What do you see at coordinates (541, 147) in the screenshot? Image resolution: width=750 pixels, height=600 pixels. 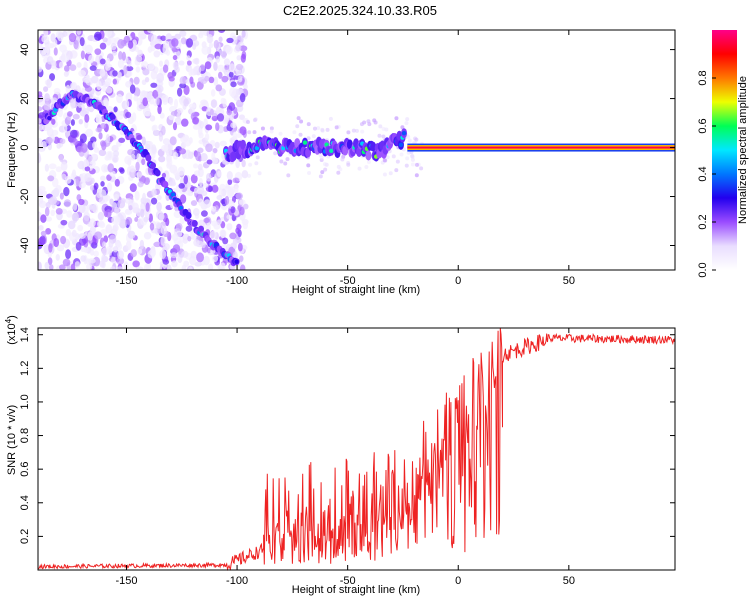 I see `spectrogram-track-core` at bounding box center [541, 147].